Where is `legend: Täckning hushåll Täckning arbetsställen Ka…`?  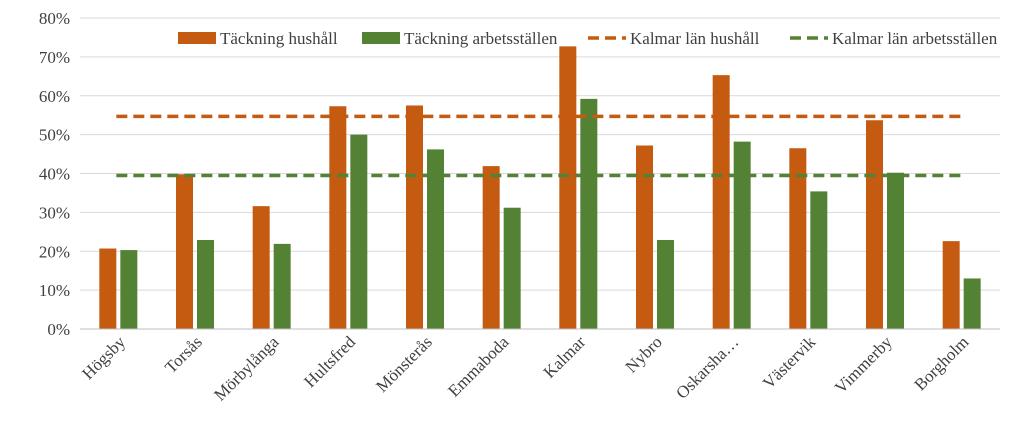
legend: Täckning hushåll Täckning arbetsställen Ka… is located at coordinates (588, 38).